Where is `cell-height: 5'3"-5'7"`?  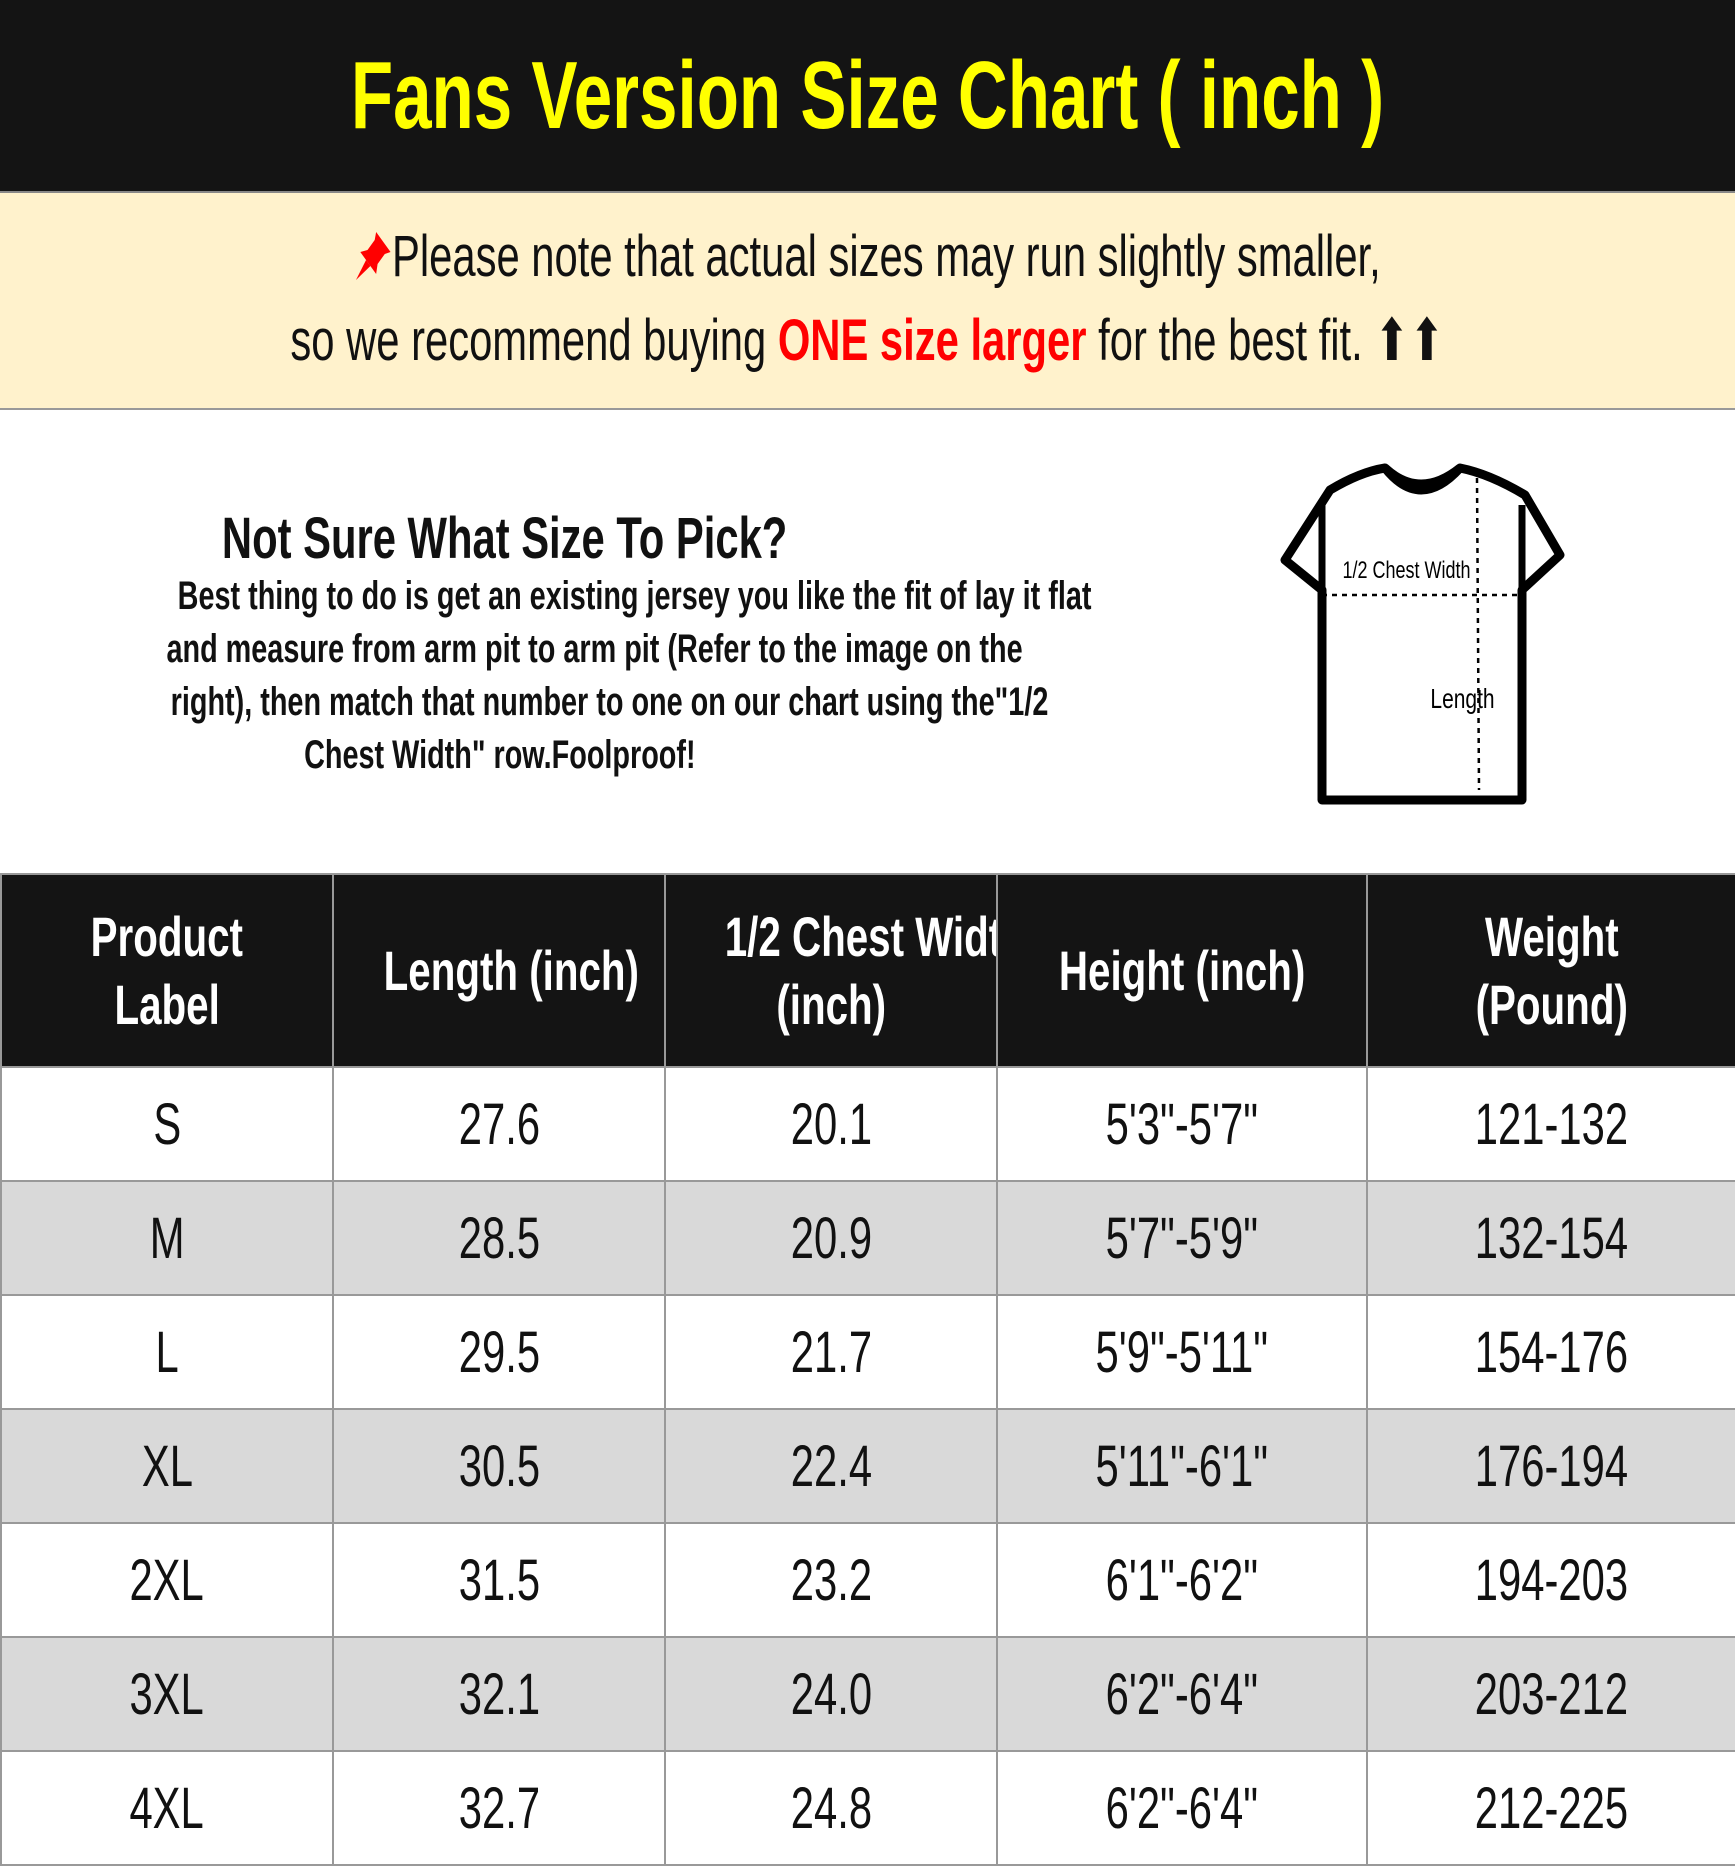
cell-height: 5'3"-5'7" is located at coordinates (1182, 1124).